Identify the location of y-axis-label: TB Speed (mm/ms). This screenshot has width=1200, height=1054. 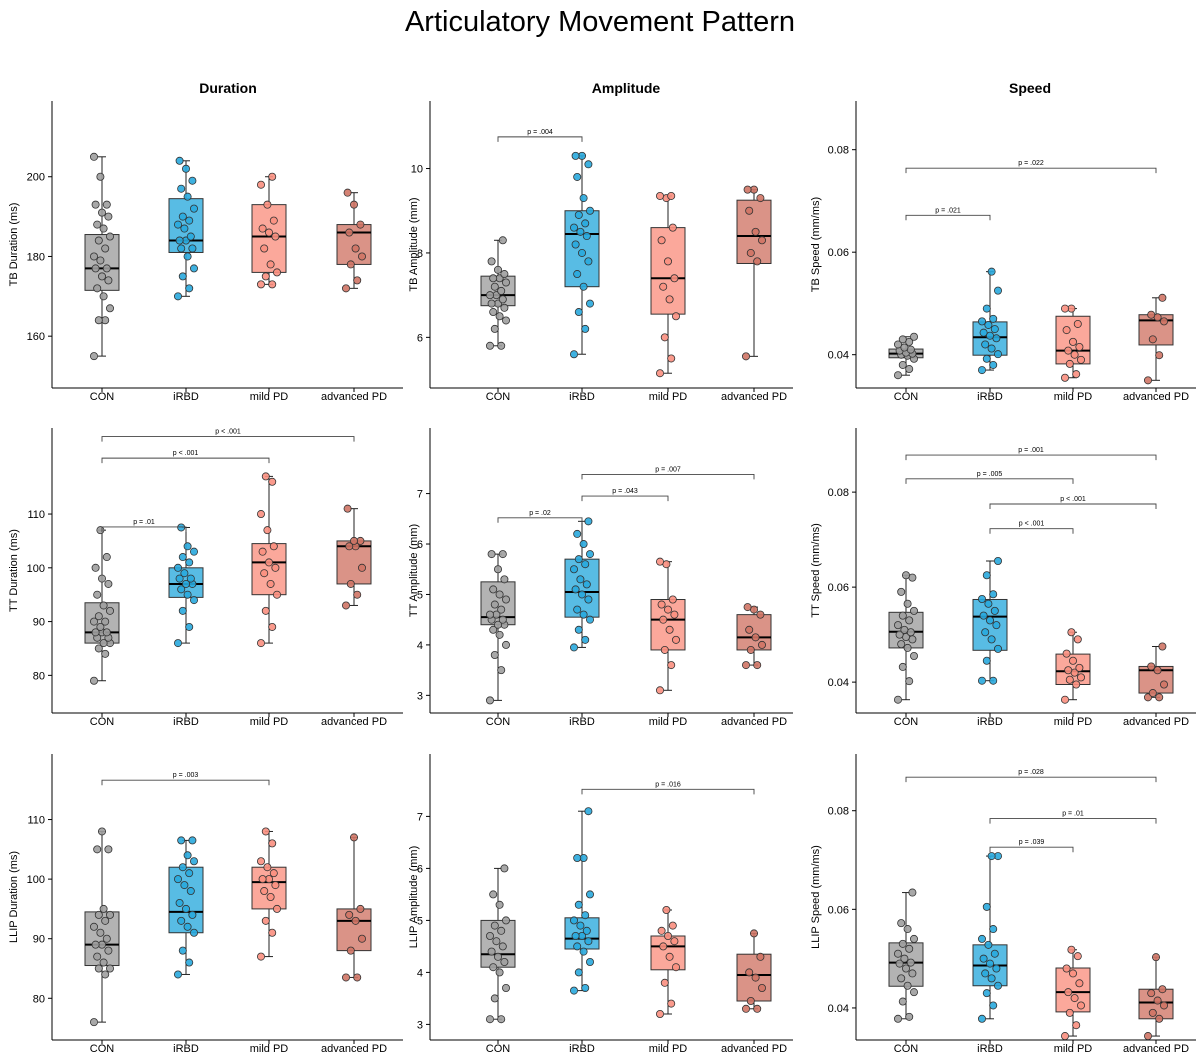
(816, 244).